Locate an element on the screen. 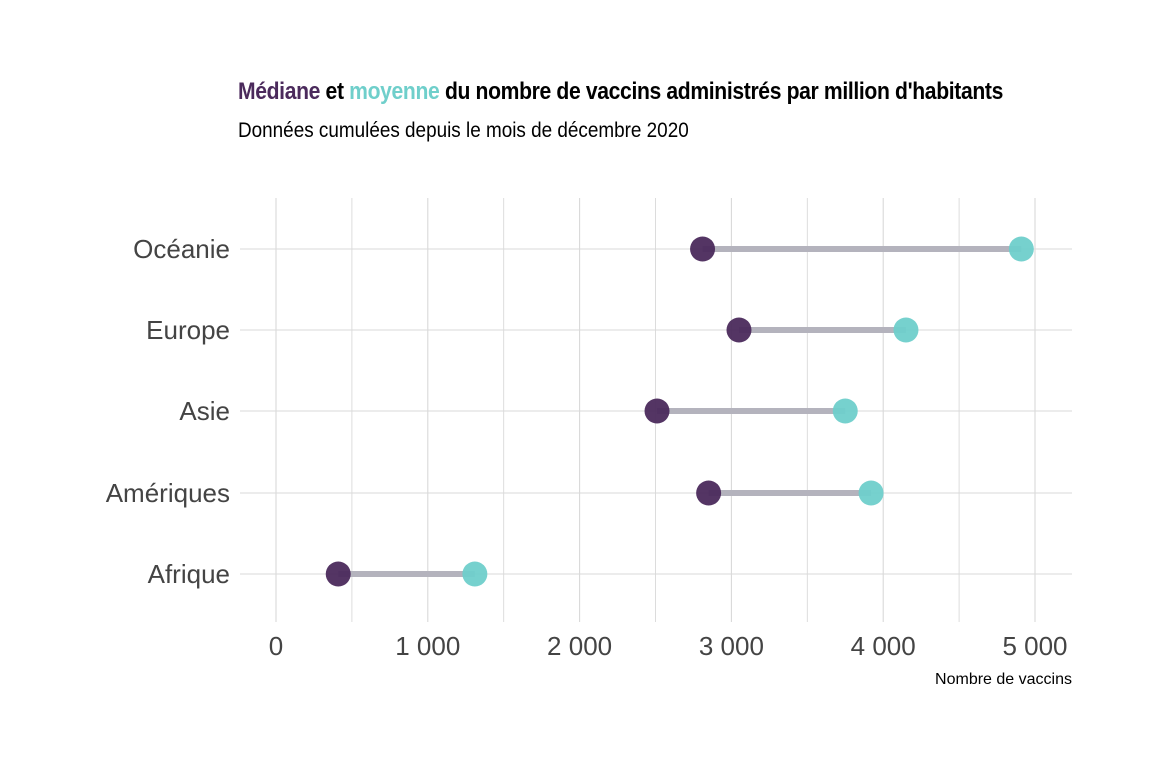 This screenshot has height=768, width=1152. x-tick-label: 2 000 is located at coordinates (579, 646).